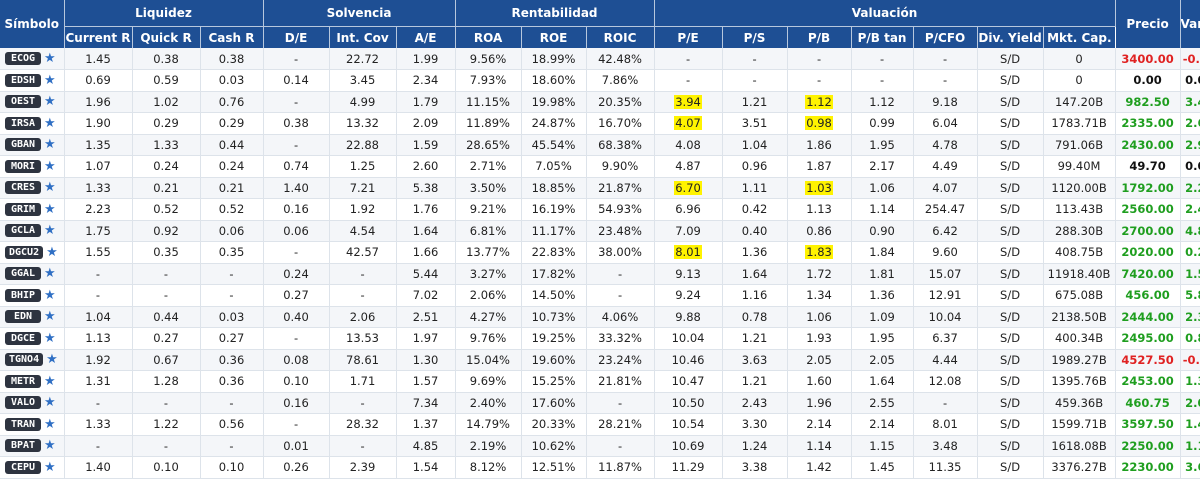 This screenshot has height=479, width=1200. Describe the element at coordinates (945, 37) in the screenshot. I see `header-col-p-cfo: P/CFO` at that location.